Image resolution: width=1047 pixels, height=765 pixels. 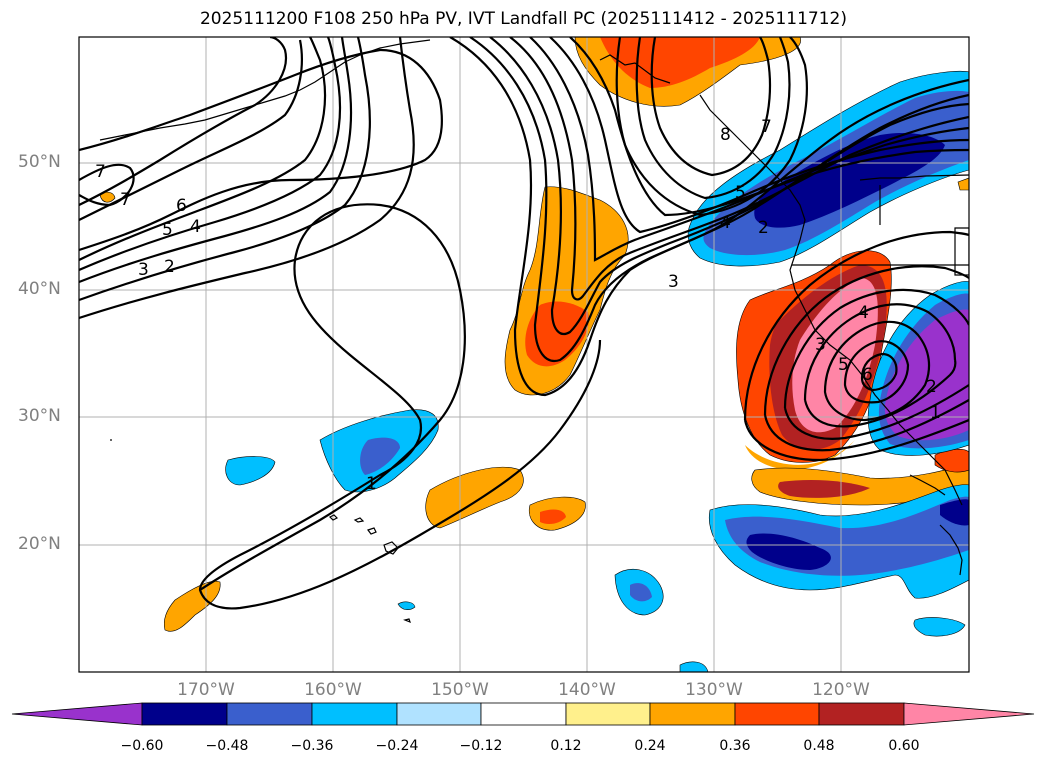 What do you see at coordinates (312, 746) in the screenshot?
I see `colorbar-tick-label: −0.36` at bounding box center [312, 746].